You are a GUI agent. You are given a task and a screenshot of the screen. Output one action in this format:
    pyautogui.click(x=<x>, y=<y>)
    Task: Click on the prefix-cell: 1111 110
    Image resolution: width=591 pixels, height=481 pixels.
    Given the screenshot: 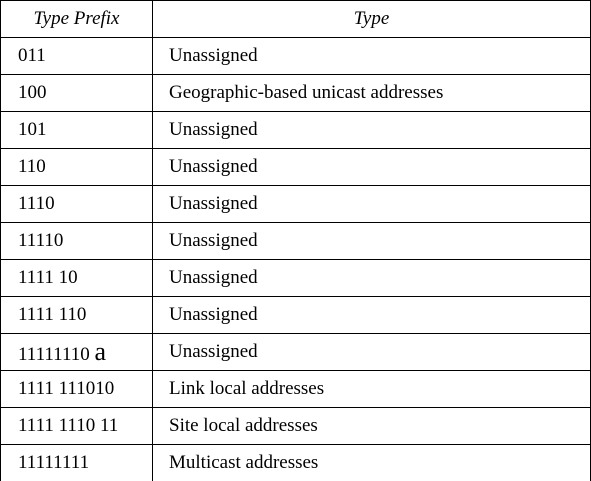 What is the action you would take?
    pyautogui.click(x=77, y=315)
    